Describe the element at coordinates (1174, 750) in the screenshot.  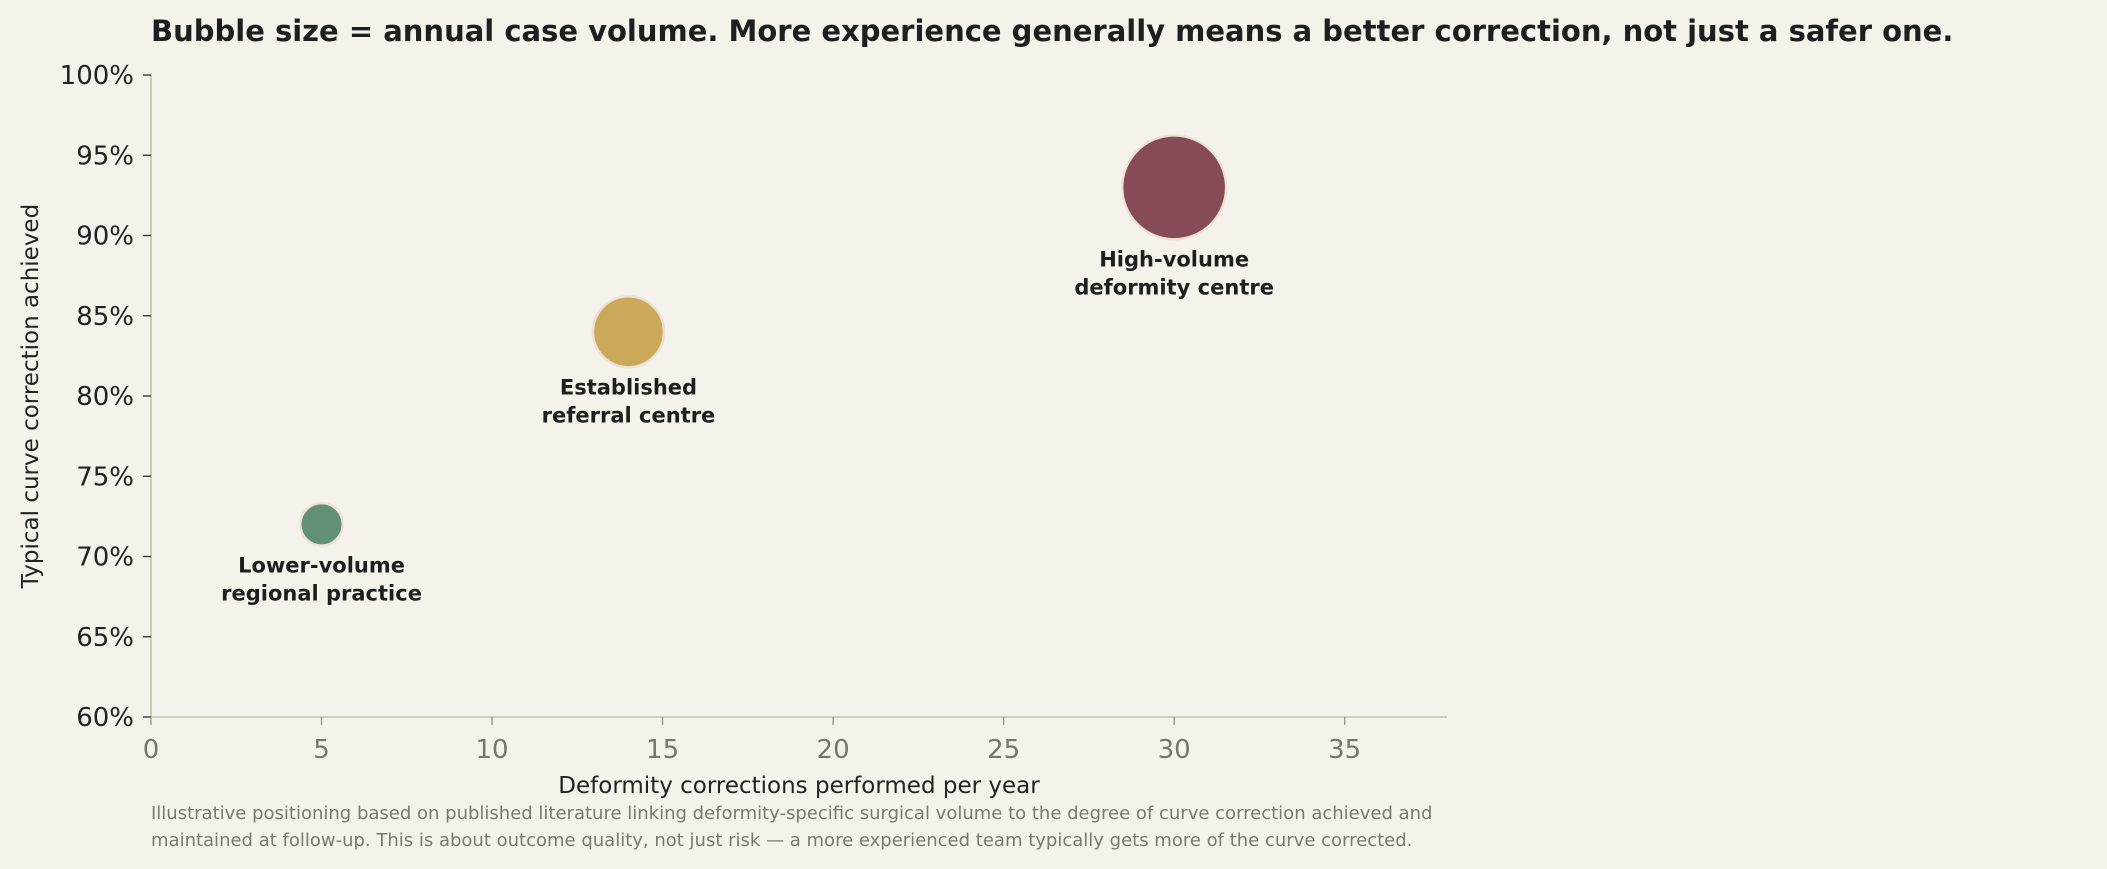
I see `x-tick-label: 30` at that location.